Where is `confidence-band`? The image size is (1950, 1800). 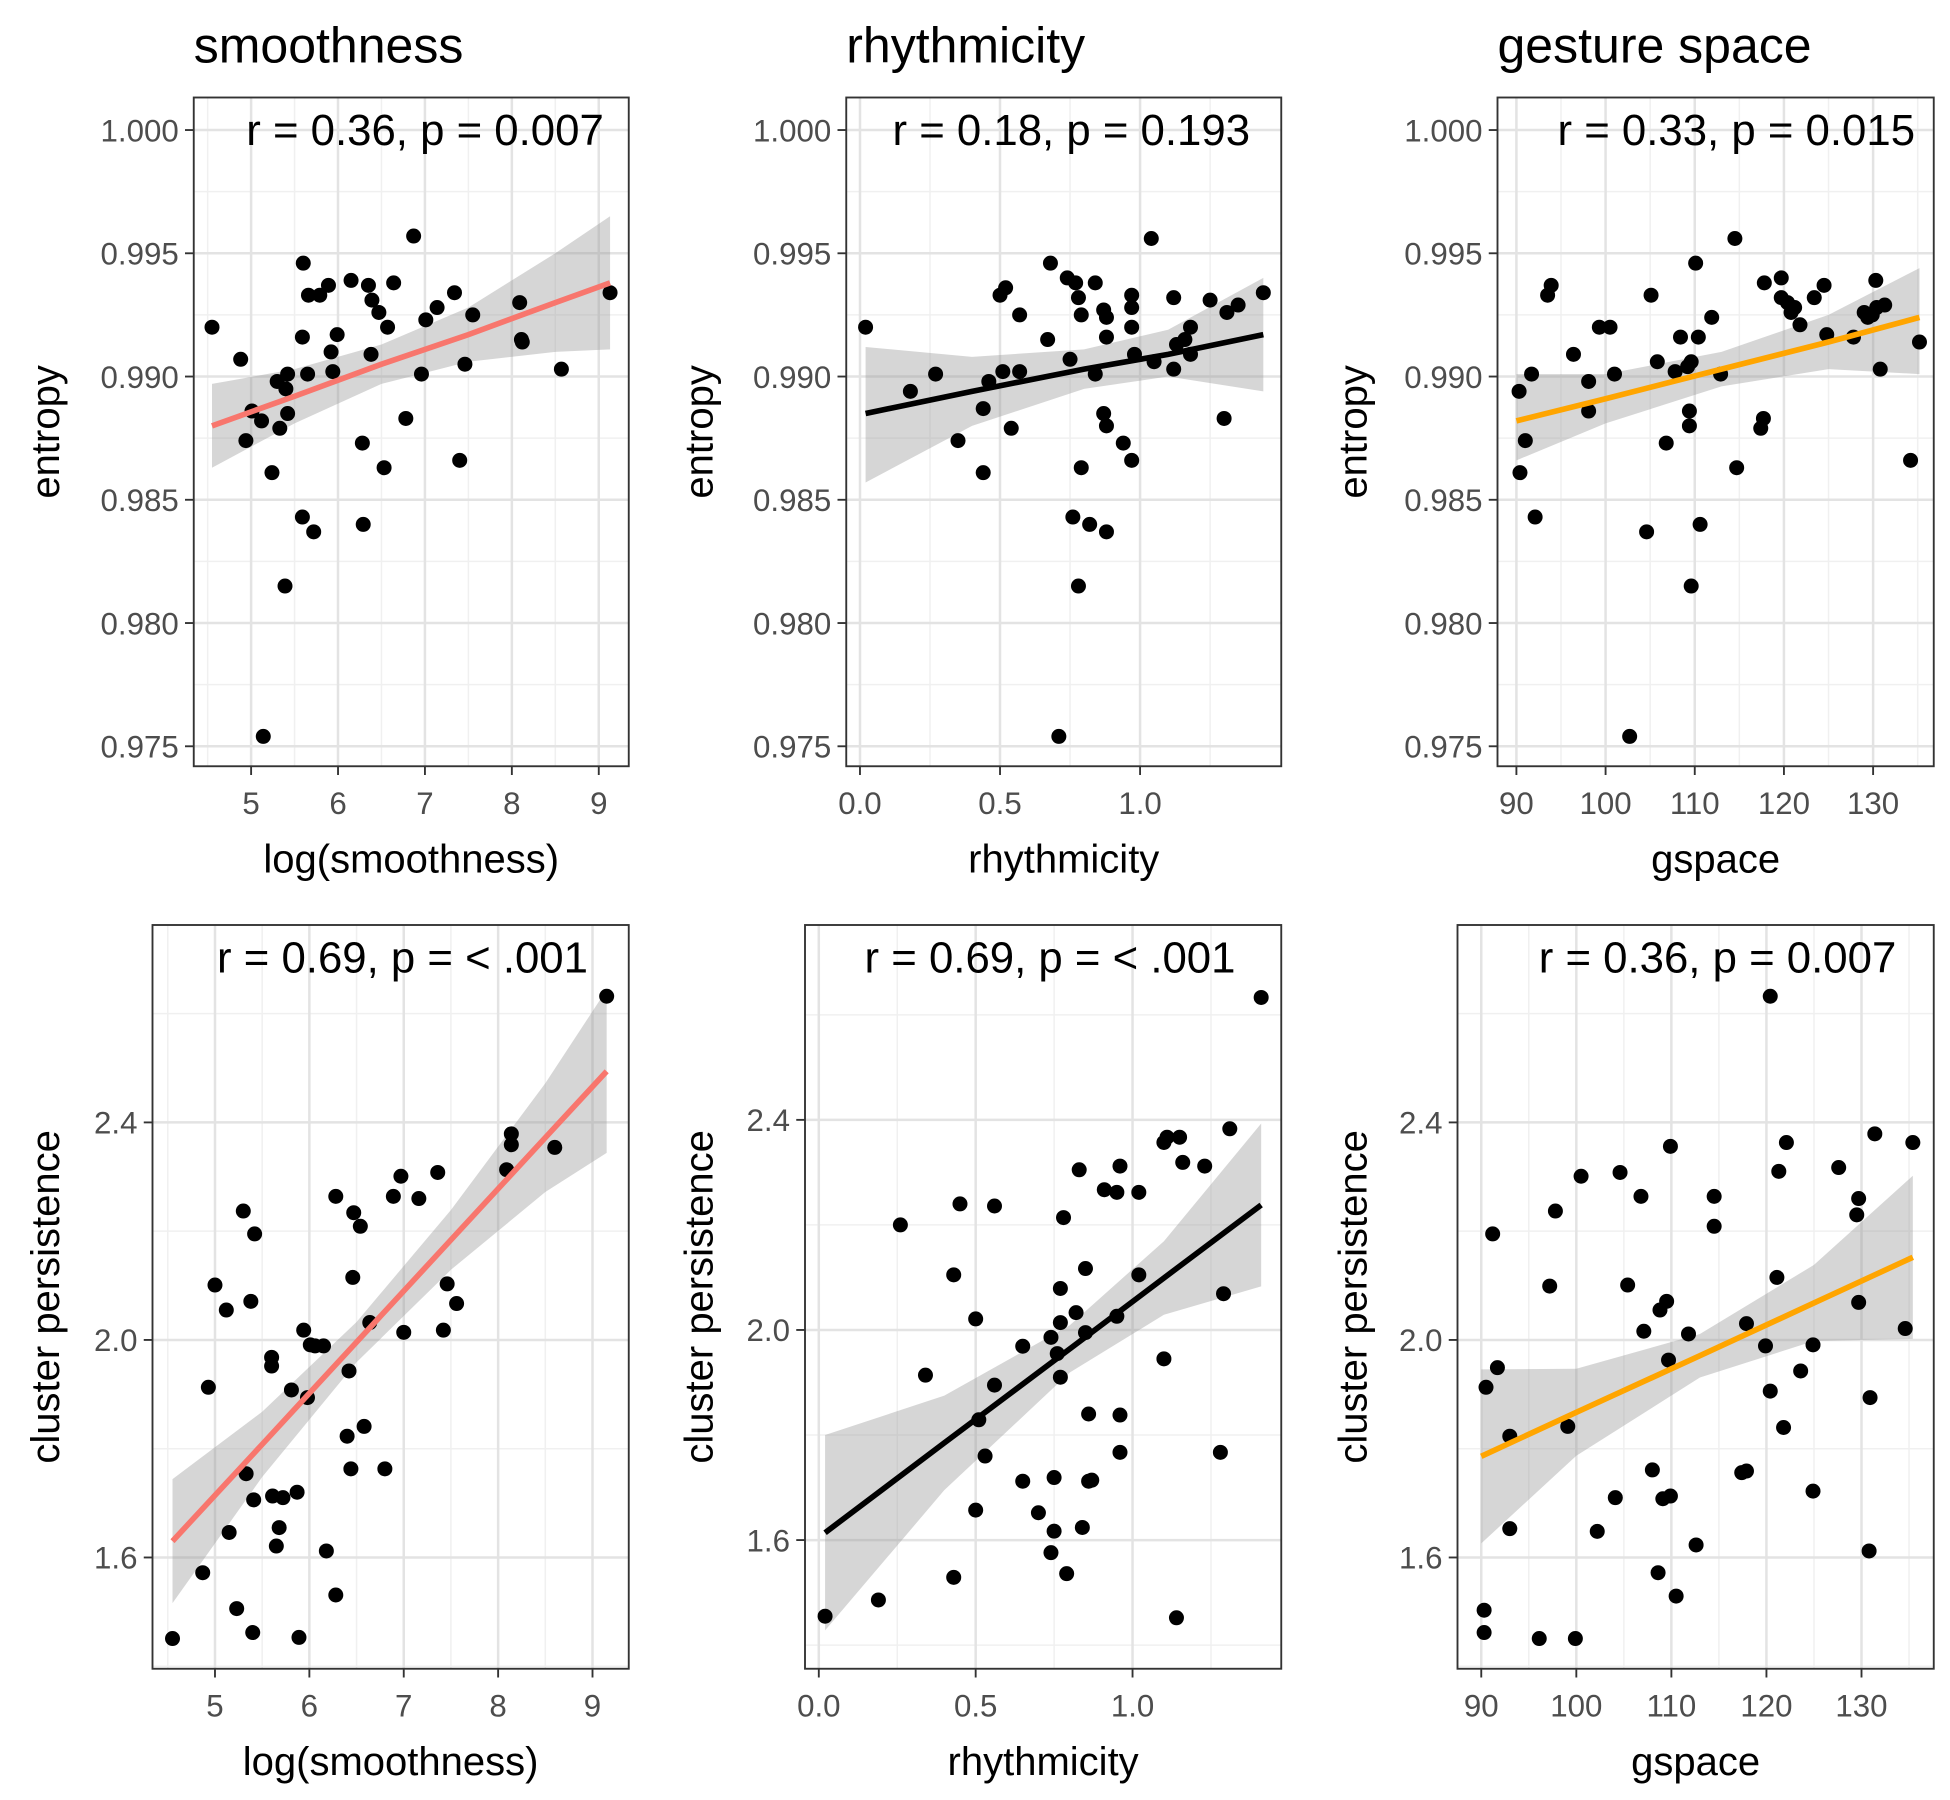
confidence-band is located at coordinates (1043, 1377).